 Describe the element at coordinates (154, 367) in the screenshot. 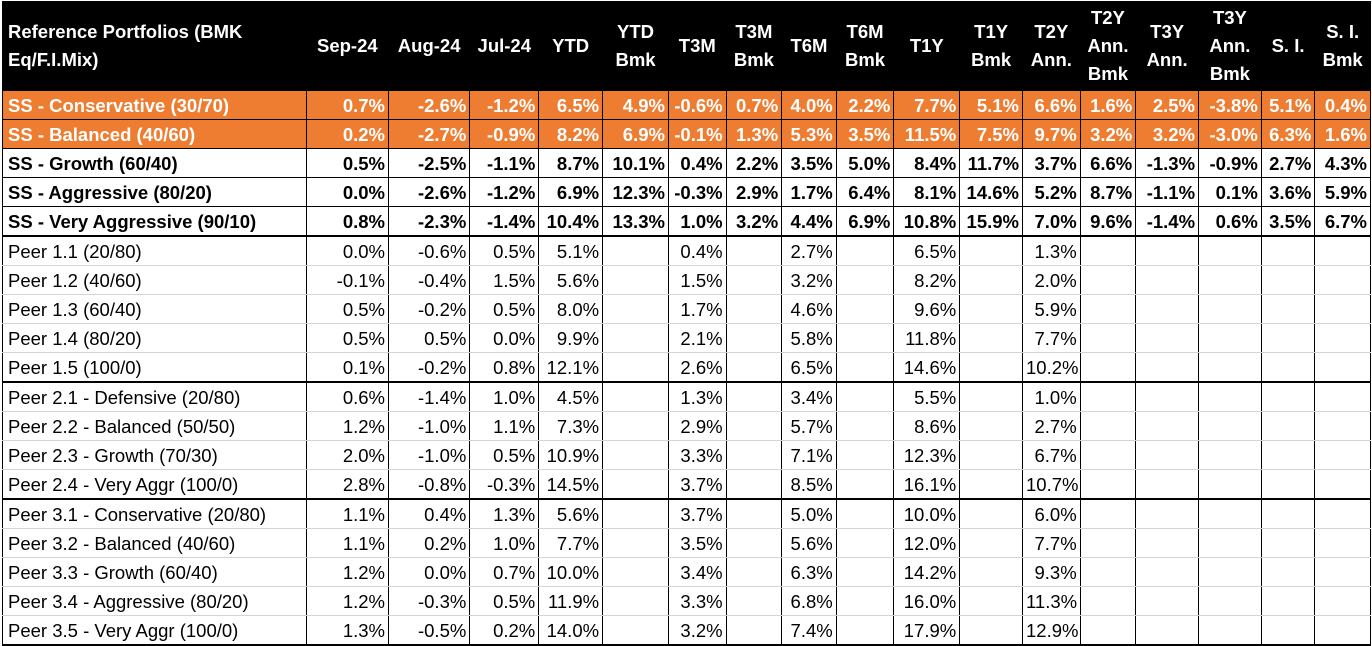

I see `portfolio-name-cell: Peer 1.5 (100/0)` at that location.